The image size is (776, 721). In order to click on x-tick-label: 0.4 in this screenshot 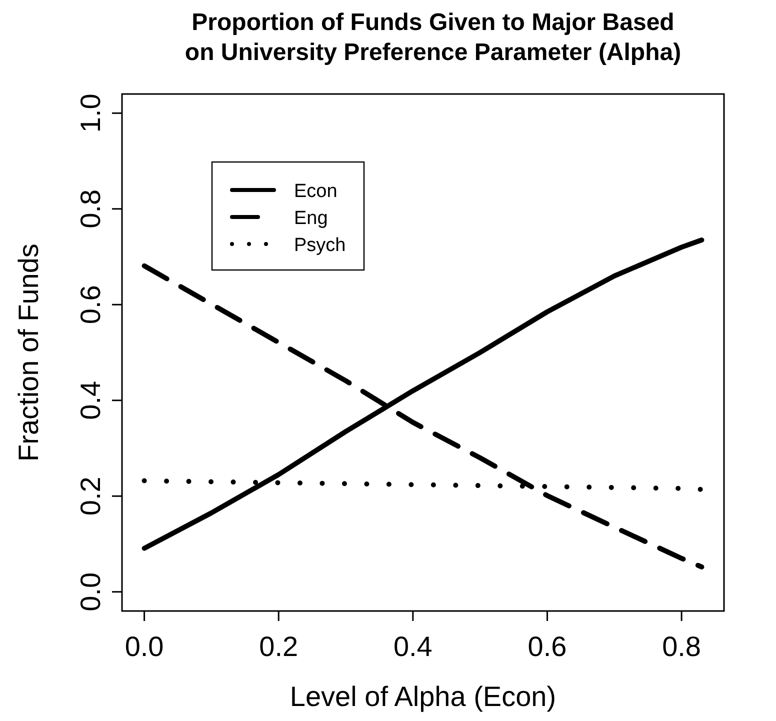, I will do `click(412, 646)`.